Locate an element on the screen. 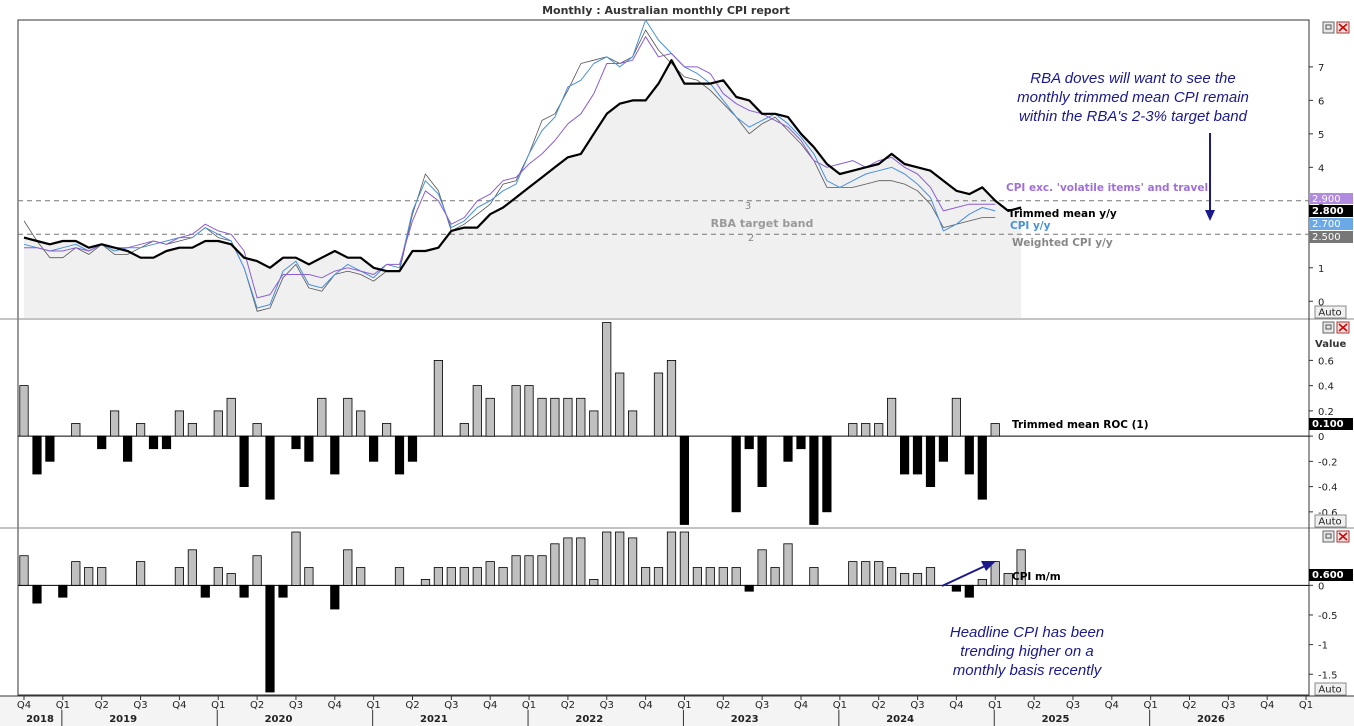  x-year-label: 2018 is located at coordinates (40, 719).